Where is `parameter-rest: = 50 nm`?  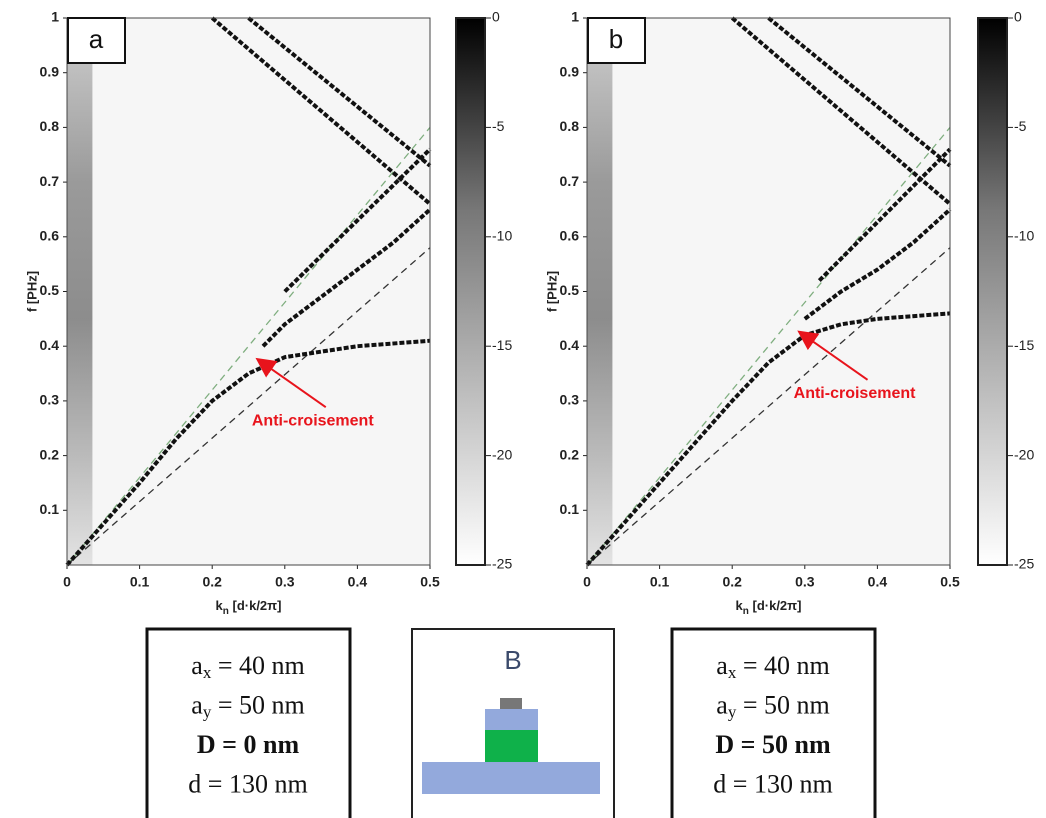 parameter-rest: = 50 nm is located at coordinates (257, 704).